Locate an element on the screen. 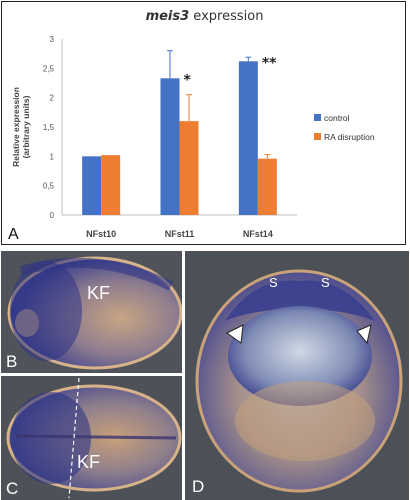 The height and width of the screenshot is (500, 410). panel-b-embryo-image: KF B is located at coordinates (91, 312).